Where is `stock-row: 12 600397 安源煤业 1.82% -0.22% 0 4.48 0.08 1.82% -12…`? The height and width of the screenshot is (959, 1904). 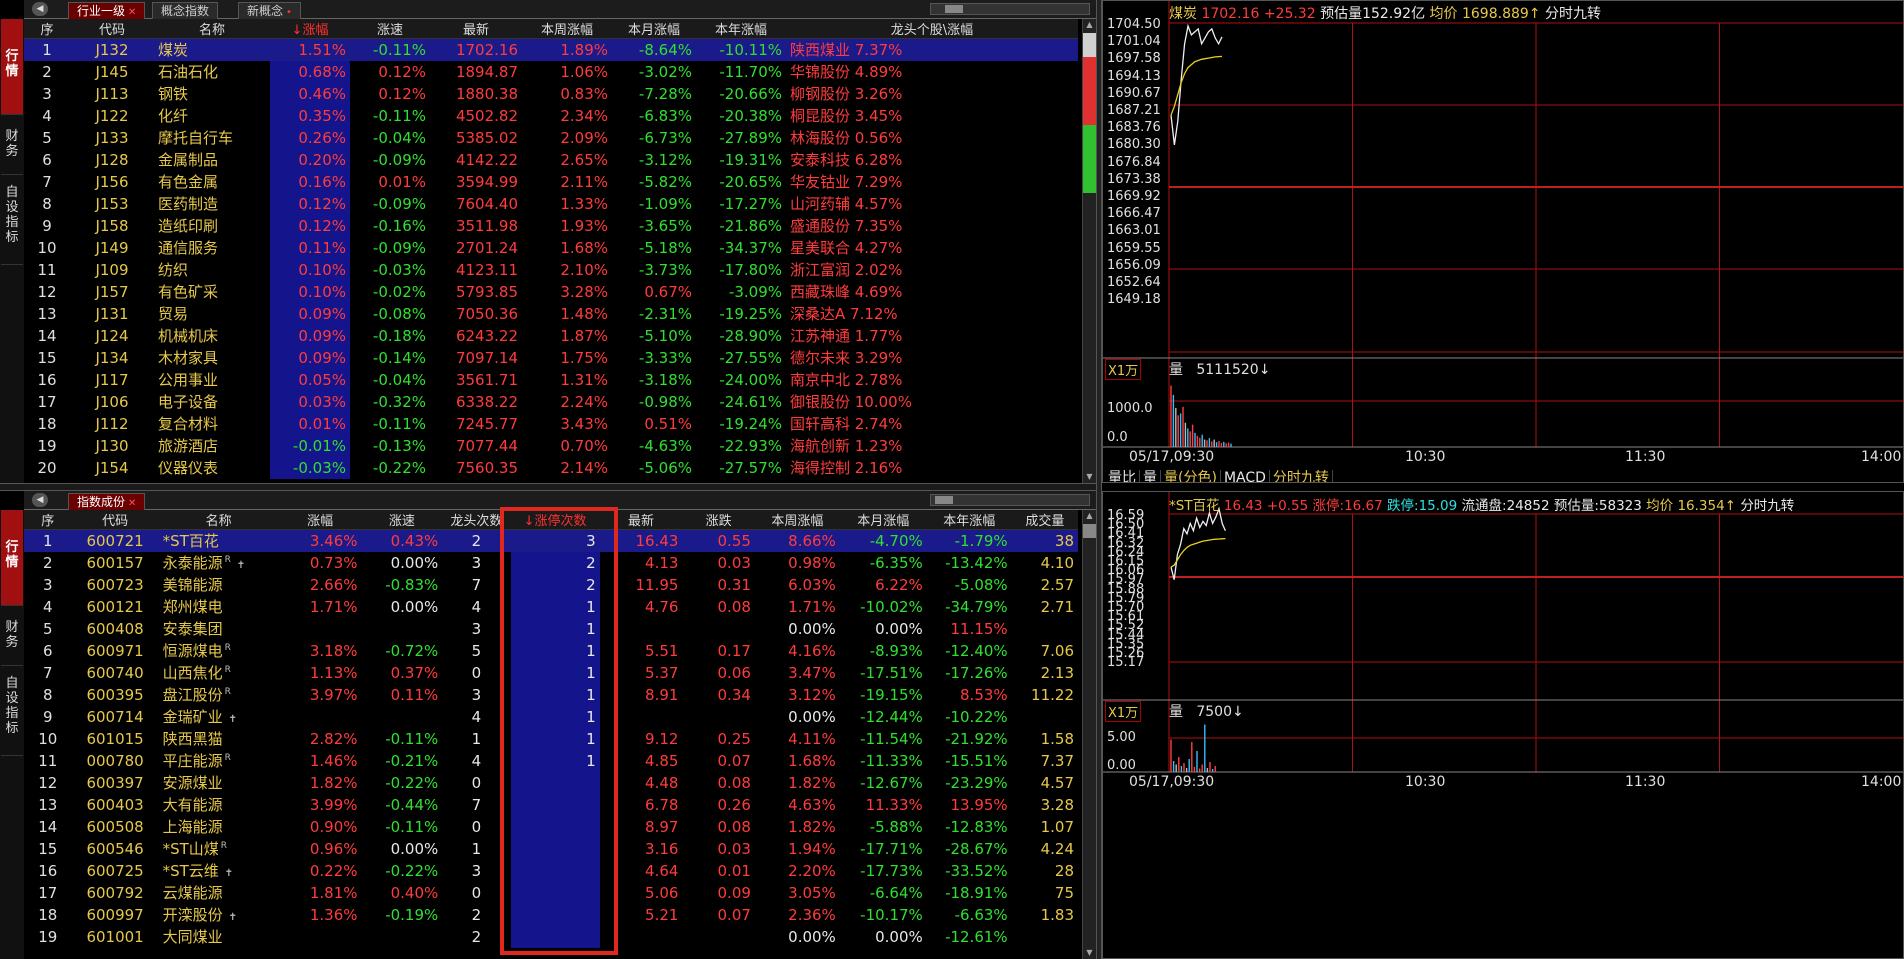 stock-row: 12 600397 安源煤业 1.82% -0.22% 0 4.48 0.08 1.82% -12… is located at coordinates (551, 782).